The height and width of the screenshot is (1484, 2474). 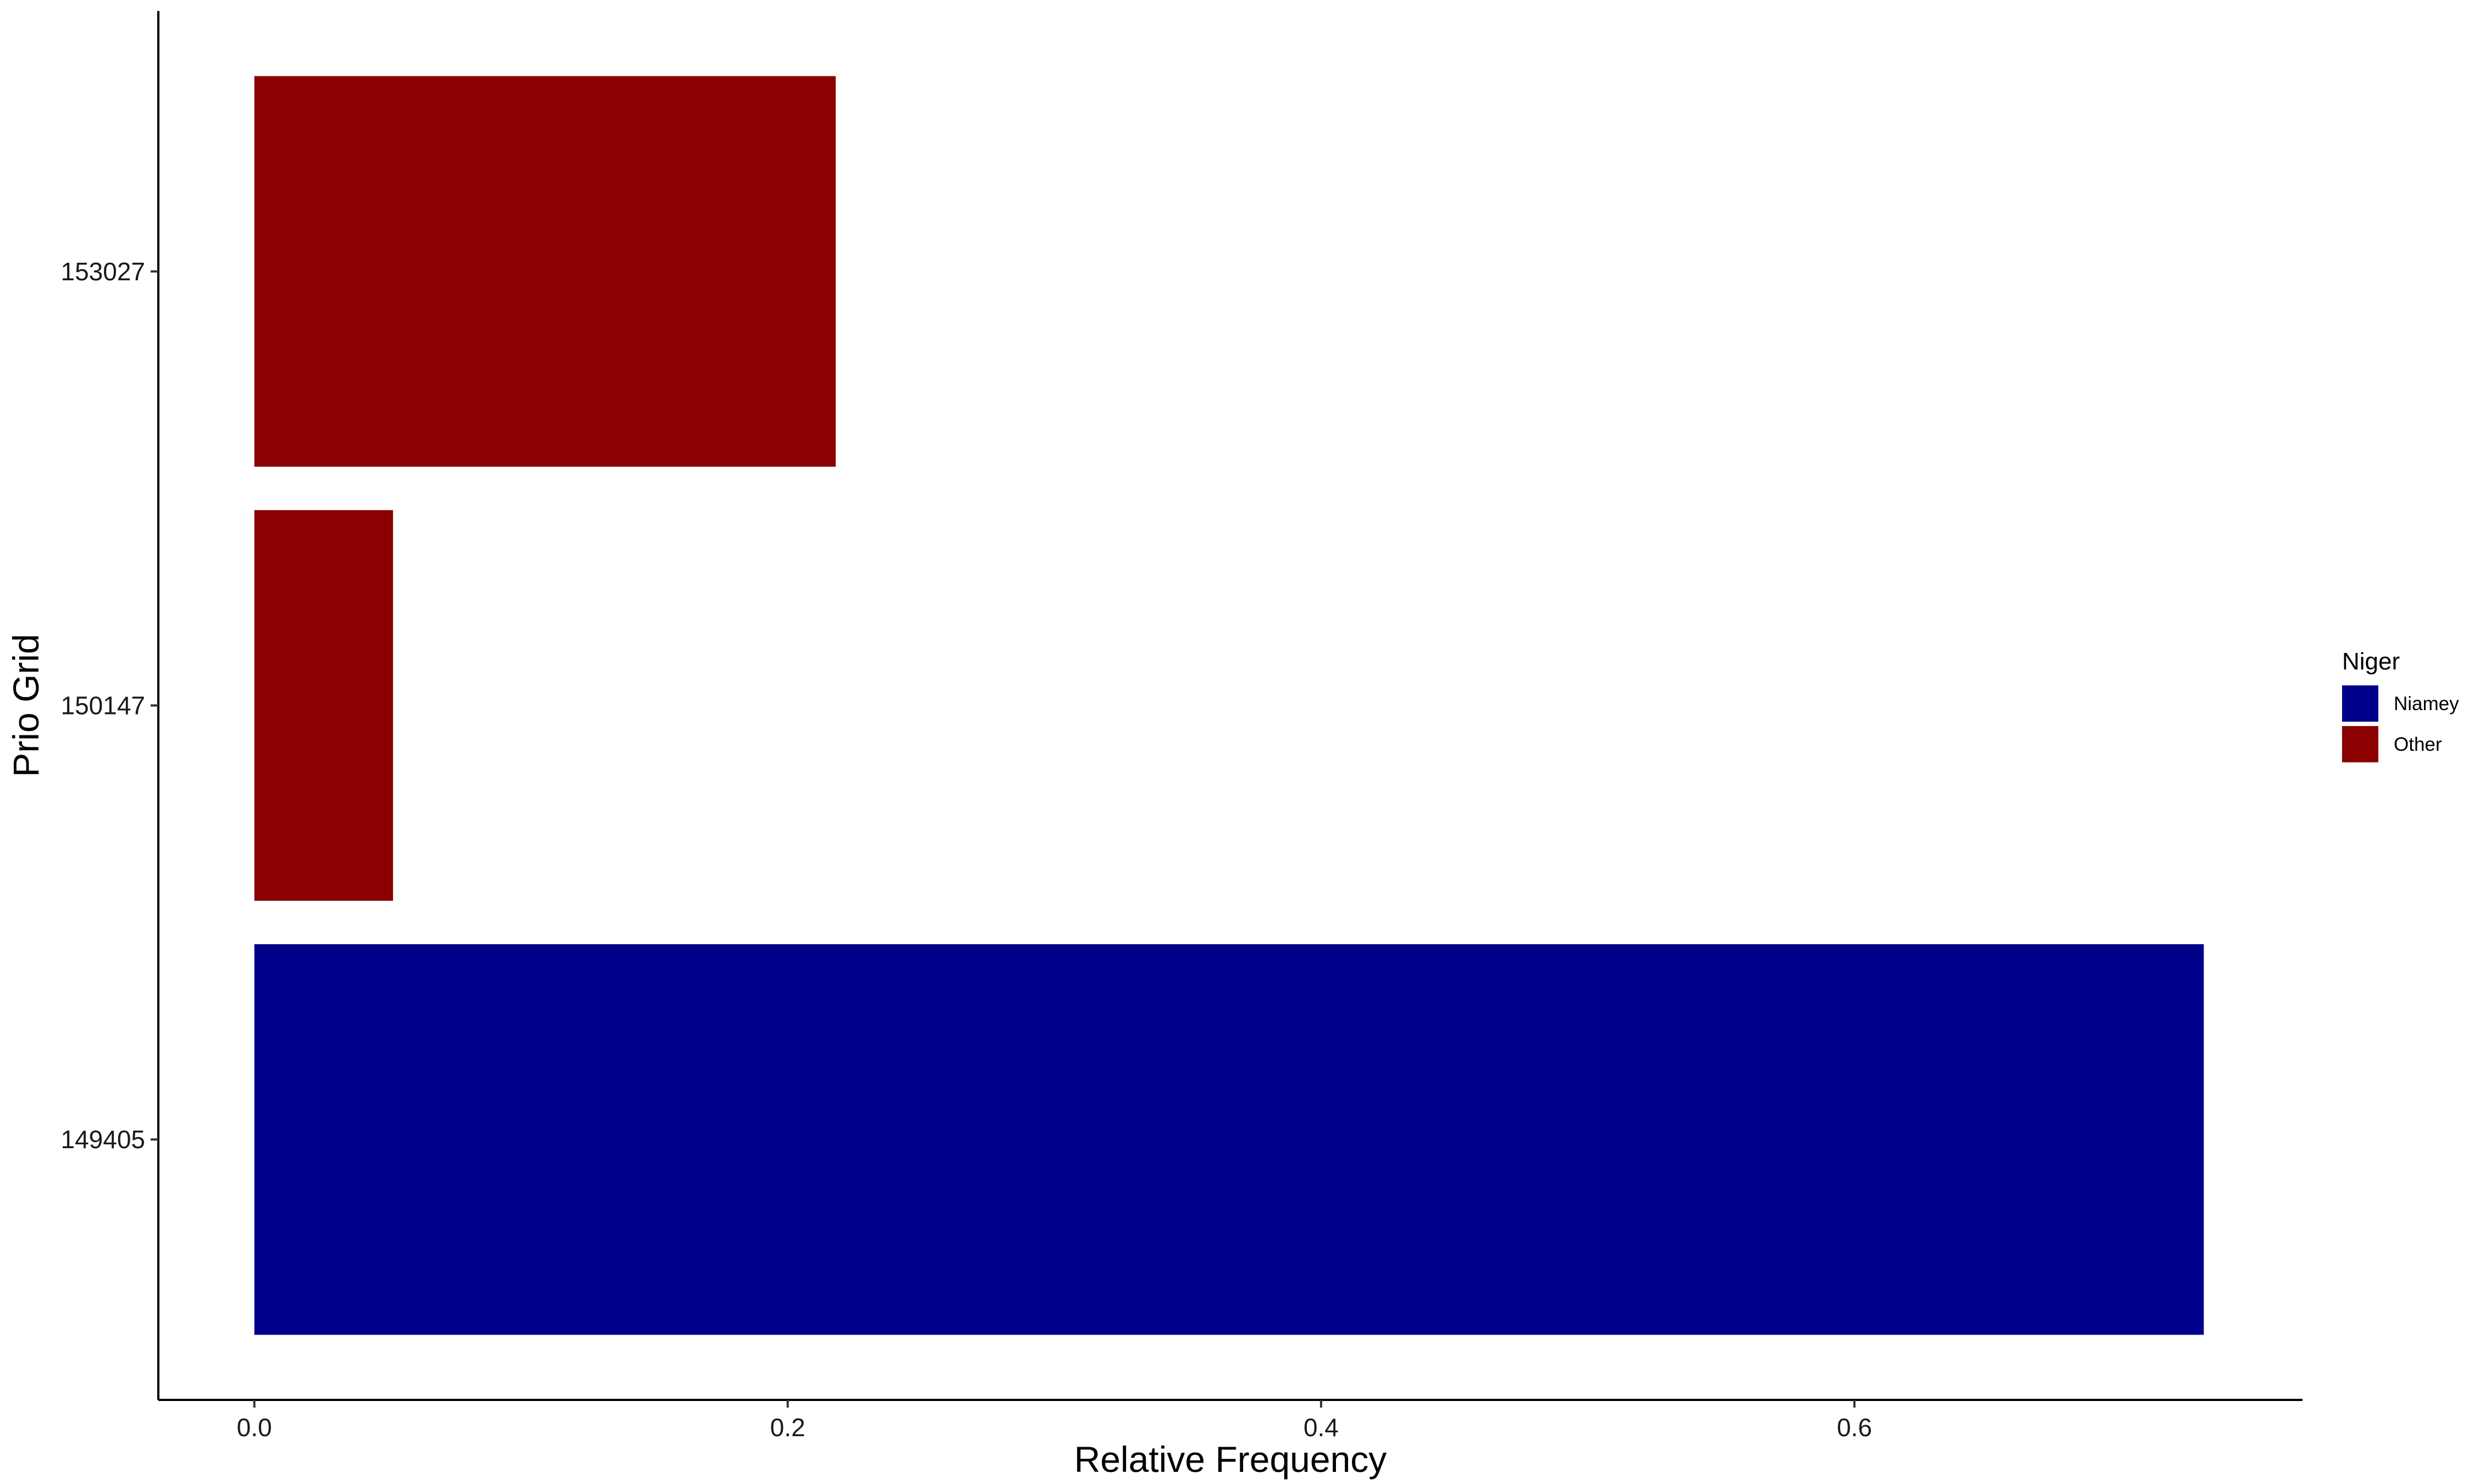 I want to click on legend: Niger Niamey Other, so click(x=2400, y=705).